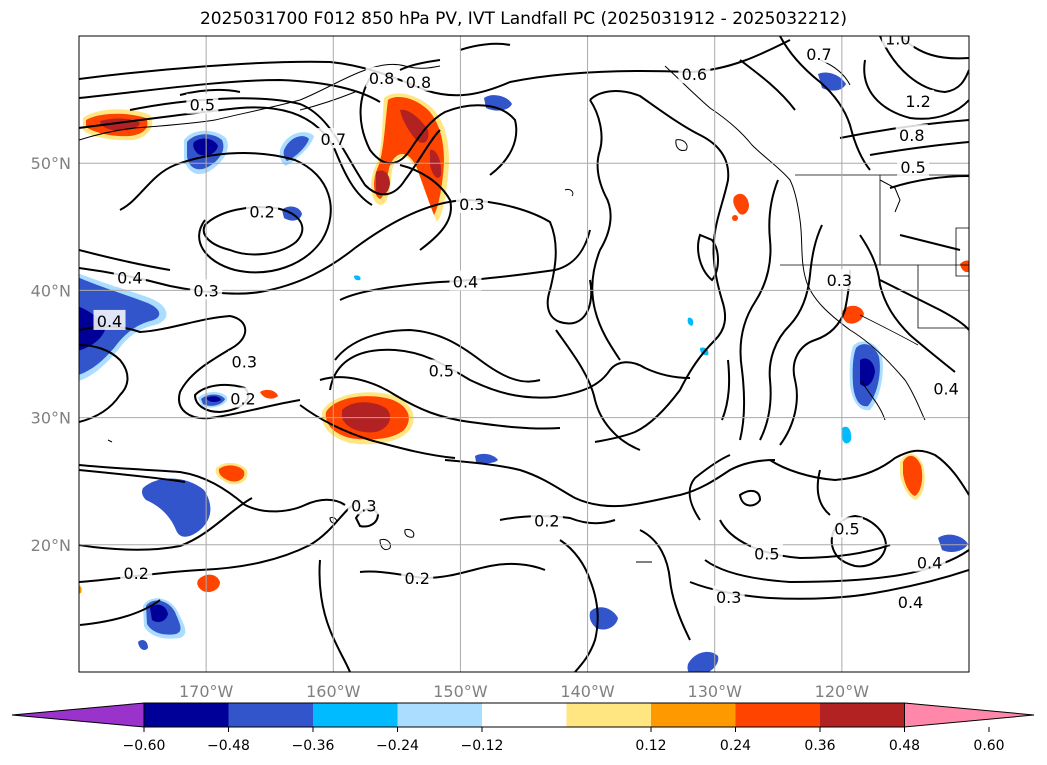 This screenshot has width=1047, height=765. Describe the element at coordinates (819, 746) in the screenshot. I see `colorbar-tick-label: 0.36` at that location.